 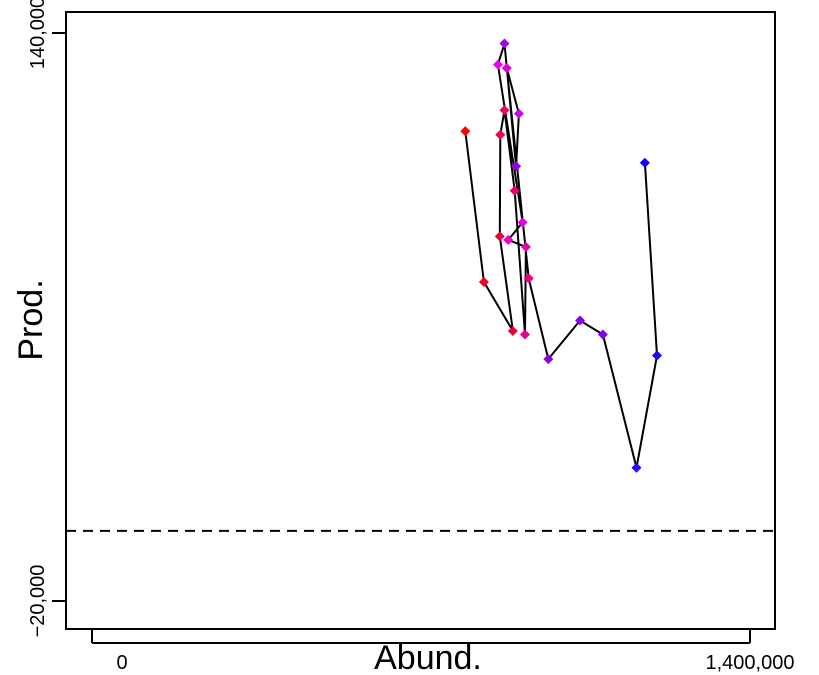 I want to click on x-axis-title: Abund., so click(x=428, y=657).